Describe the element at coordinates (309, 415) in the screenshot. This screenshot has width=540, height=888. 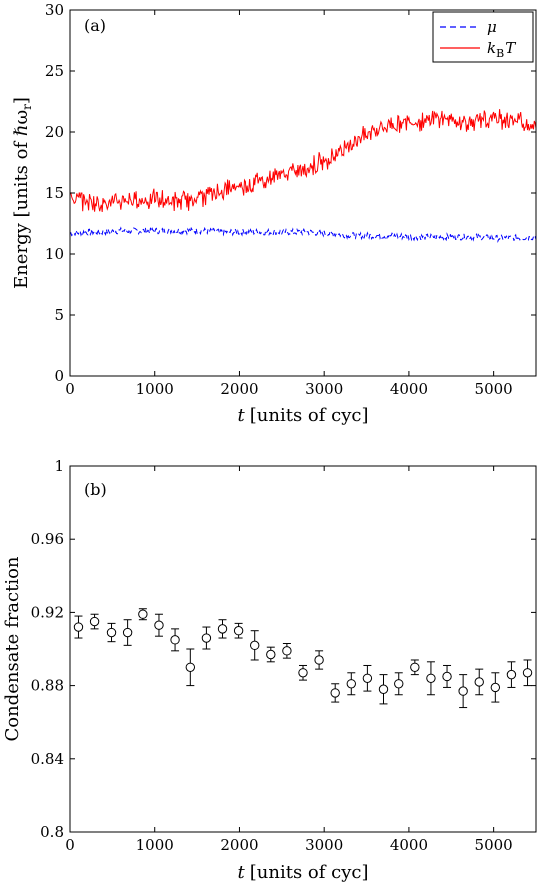
I see `panel-a-x-axis-rest: [units of cyc]` at that location.